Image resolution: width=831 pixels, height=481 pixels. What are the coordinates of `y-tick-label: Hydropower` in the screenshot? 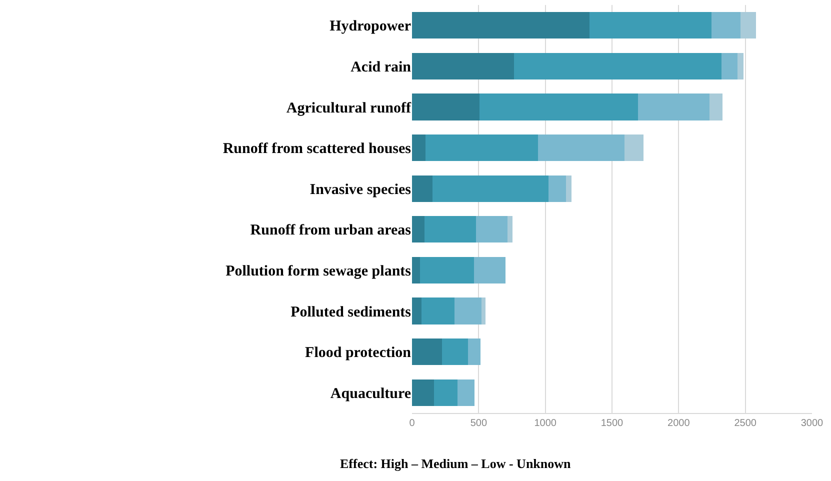 It's located at (371, 26).